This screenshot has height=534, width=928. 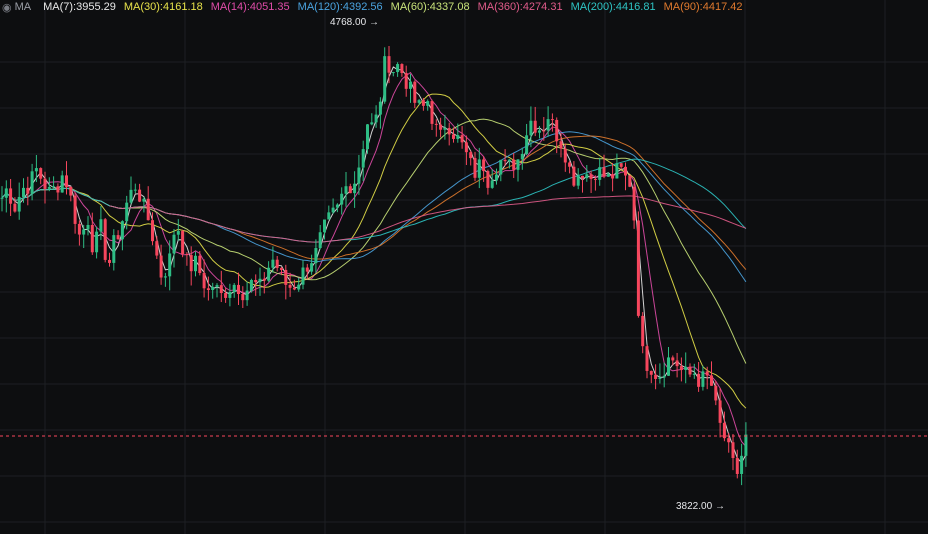 What do you see at coordinates (683, 7) in the screenshot?
I see `legend-item-label: MA(90):` at bounding box center [683, 7].